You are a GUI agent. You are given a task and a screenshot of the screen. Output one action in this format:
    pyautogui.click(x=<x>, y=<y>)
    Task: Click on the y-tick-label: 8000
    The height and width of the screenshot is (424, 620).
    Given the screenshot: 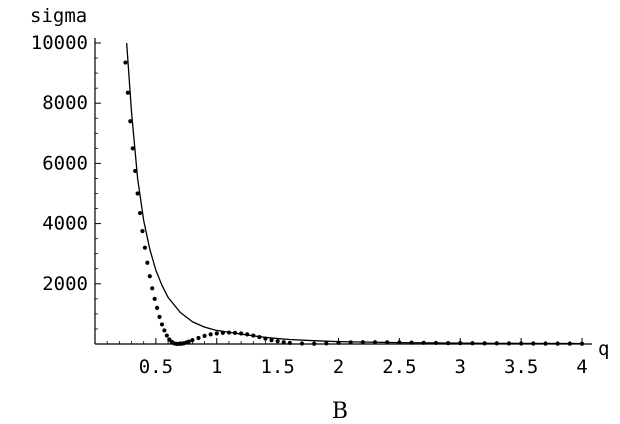 What is the action you would take?
    pyautogui.click(x=65, y=103)
    